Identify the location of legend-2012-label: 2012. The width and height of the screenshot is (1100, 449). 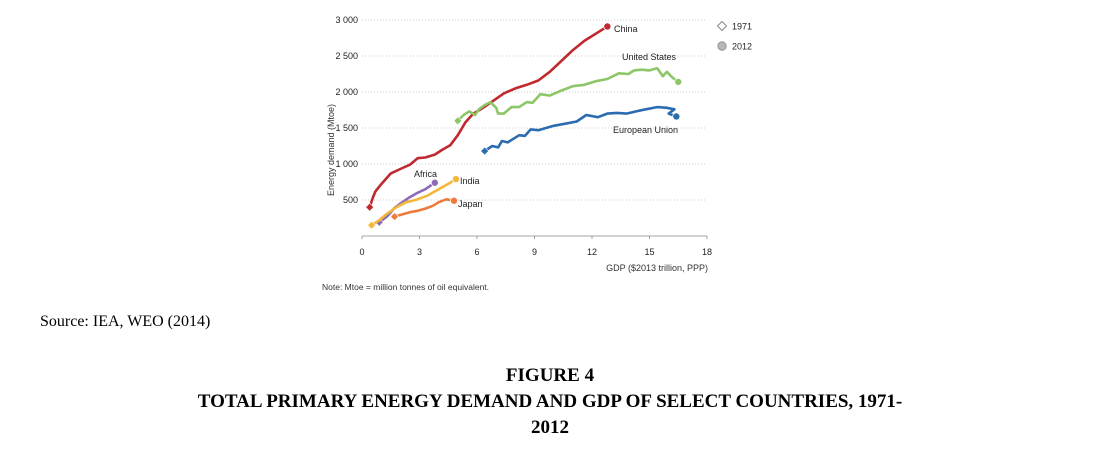
(742, 47).